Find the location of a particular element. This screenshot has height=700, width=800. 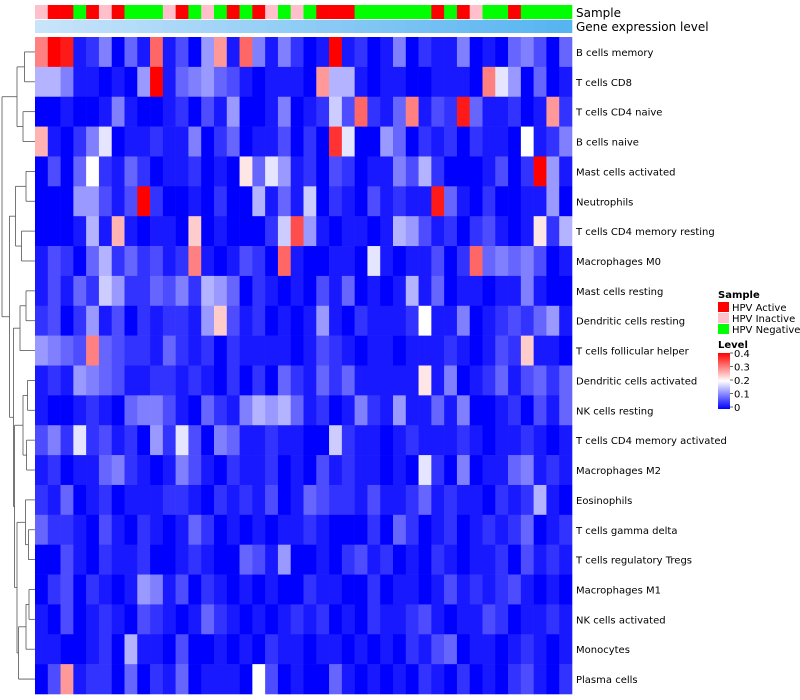

level-legend: Level 0.4 0.3 0.2 0.1 0 is located at coordinates (734, 377).